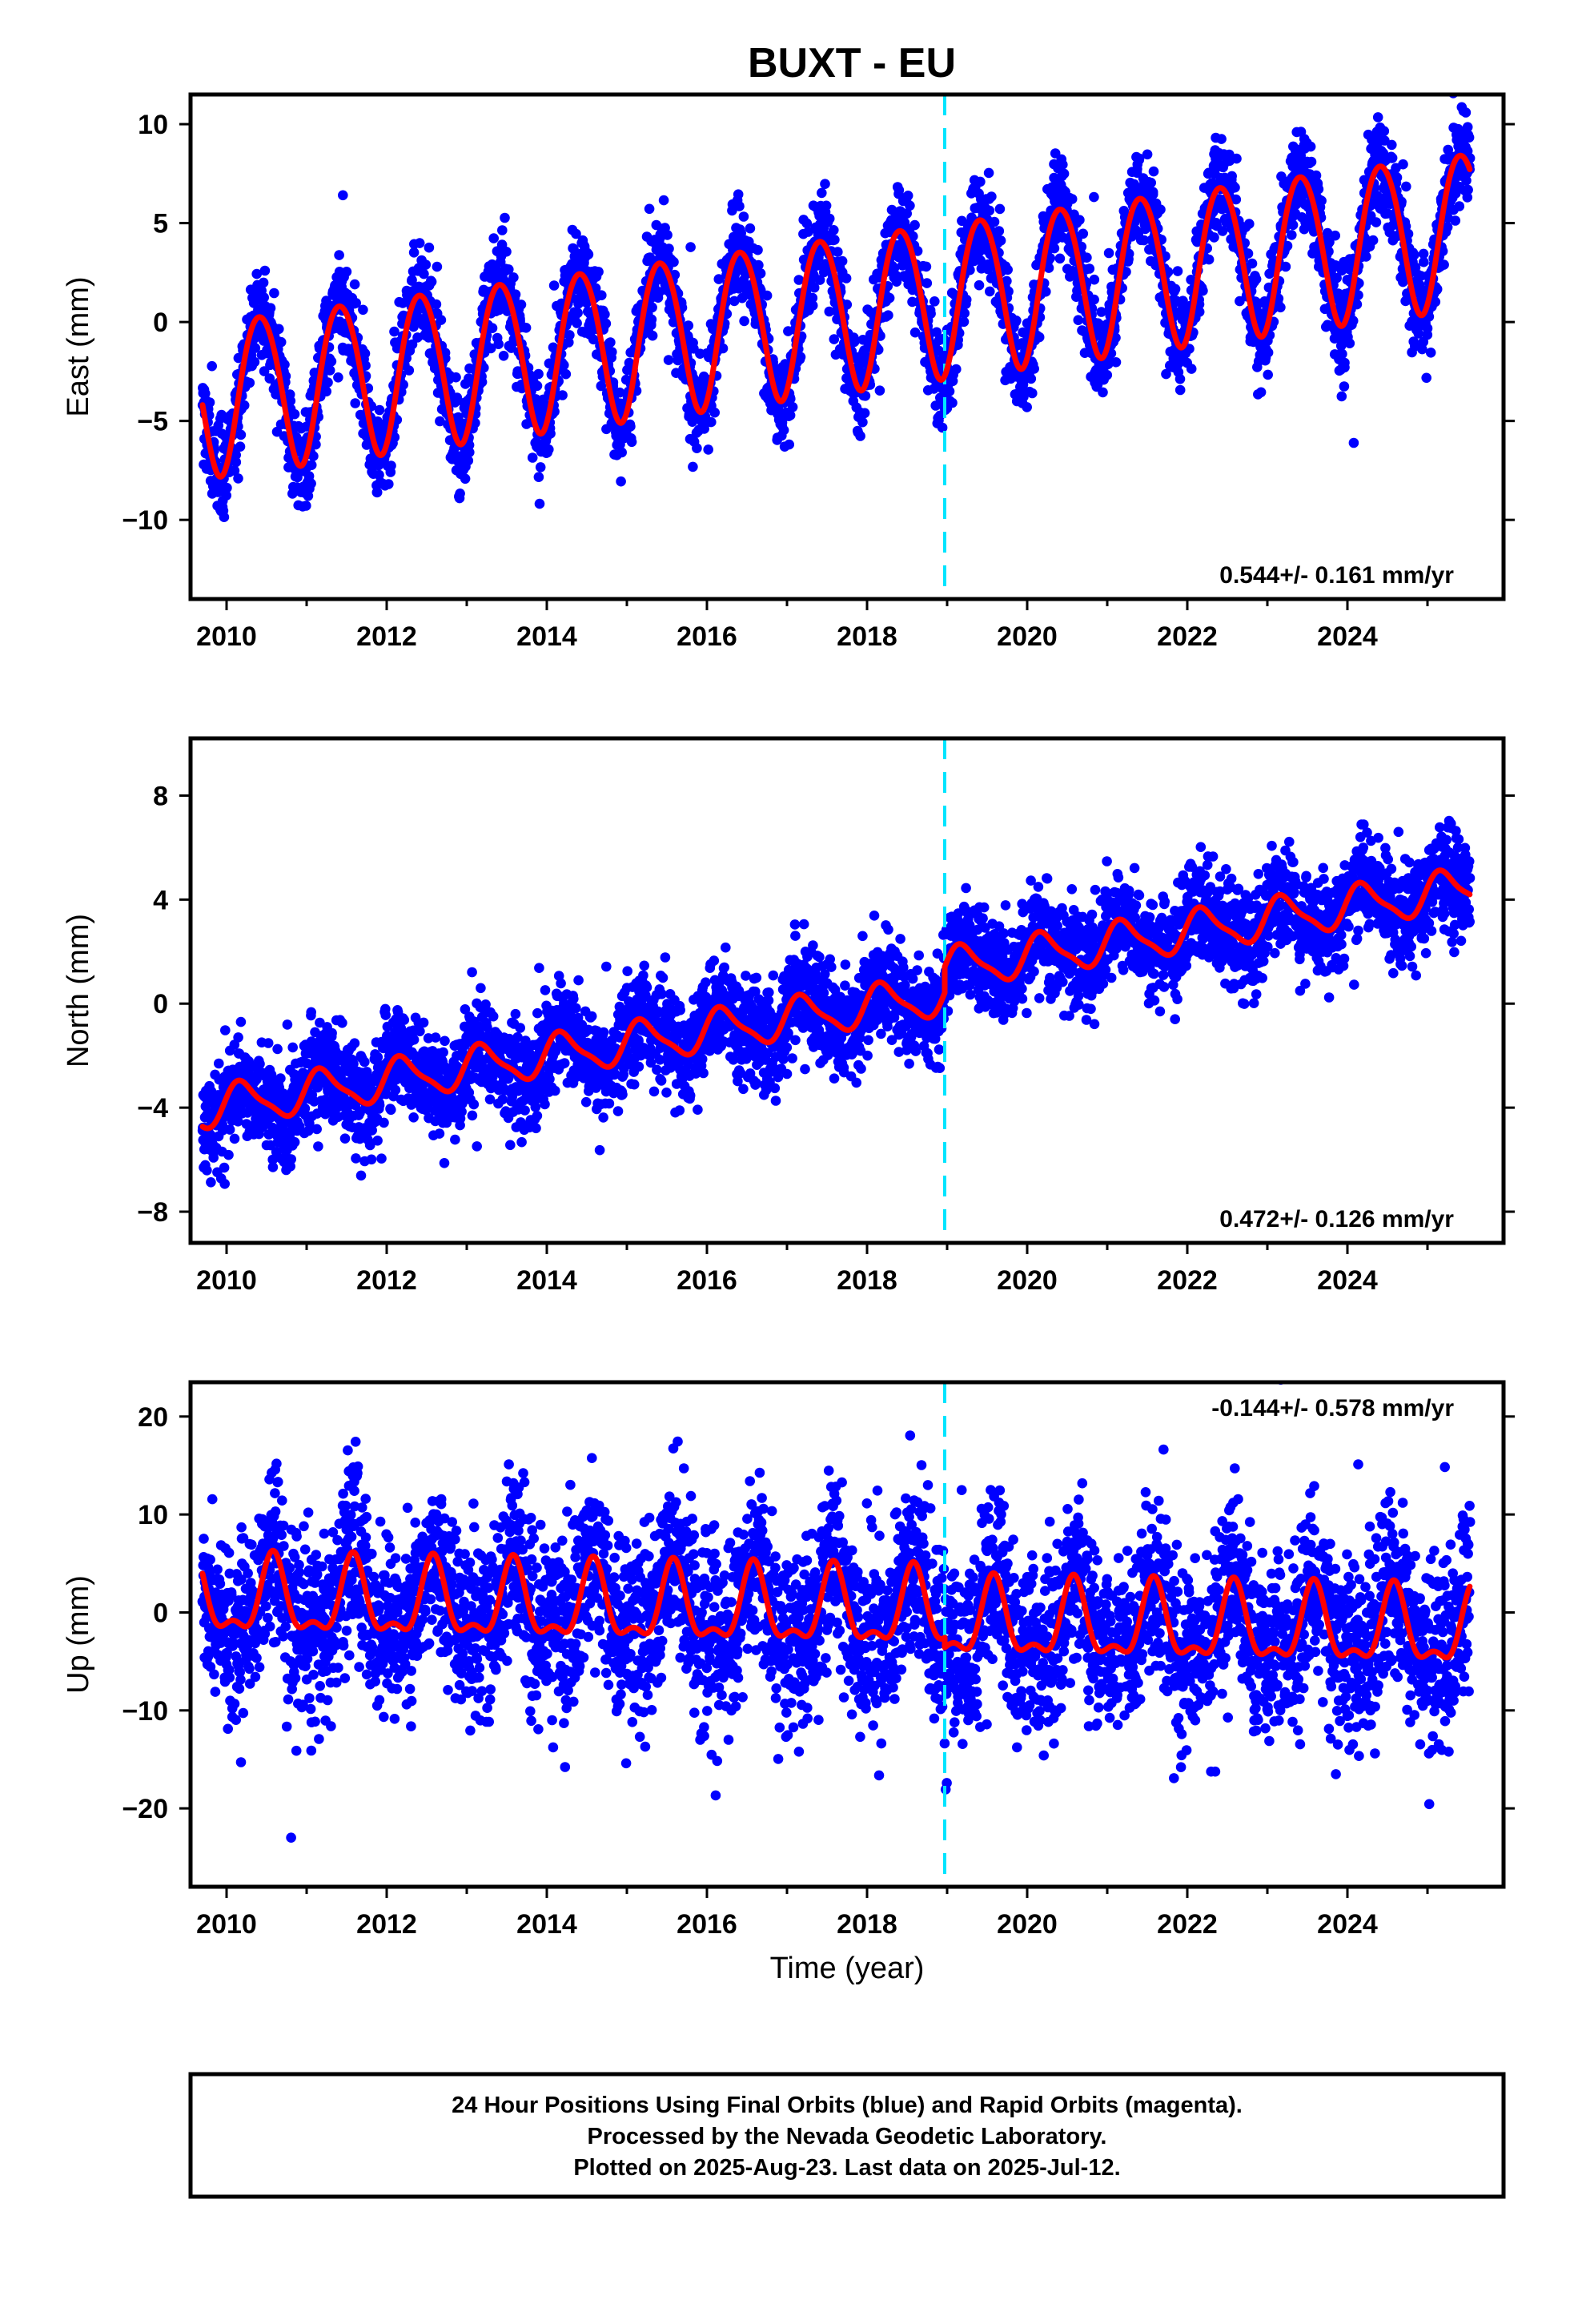 The width and height of the screenshot is (1582, 2324). What do you see at coordinates (161, 224) in the screenshot?
I see `y-tick-label: 5` at bounding box center [161, 224].